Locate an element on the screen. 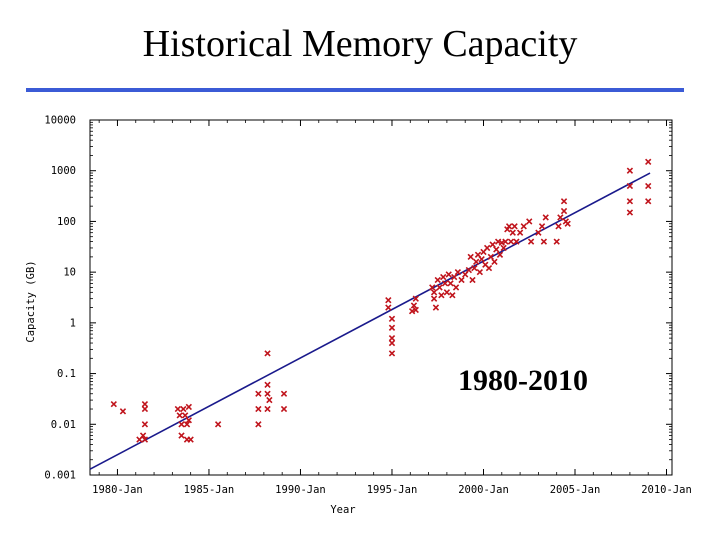 This screenshot has height=540, width=720. slide-title: Historical Memory Capacity is located at coordinates (360, 44).